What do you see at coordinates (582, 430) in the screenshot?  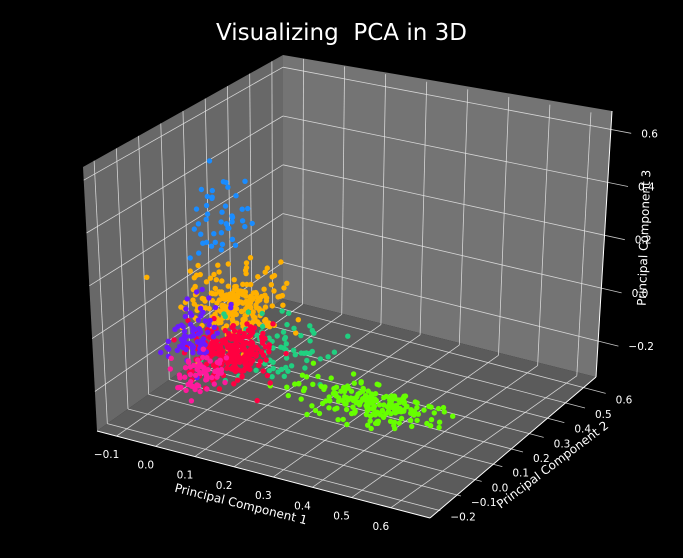 I see `y-tick-label: 0.4` at bounding box center [582, 430].